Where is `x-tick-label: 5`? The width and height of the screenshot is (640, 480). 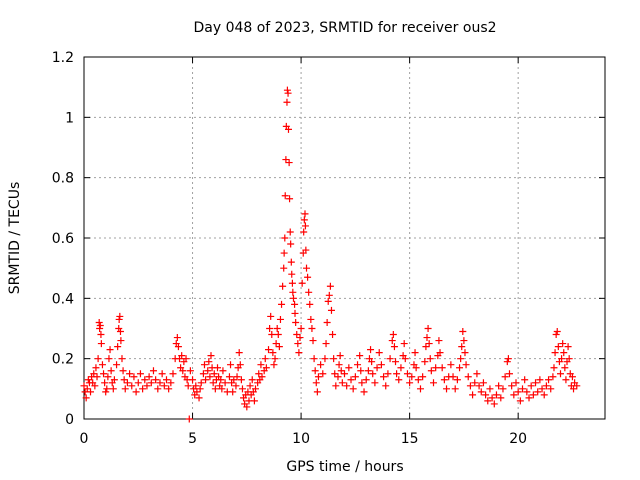 x-tick-label: 5 is located at coordinates (192, 439).